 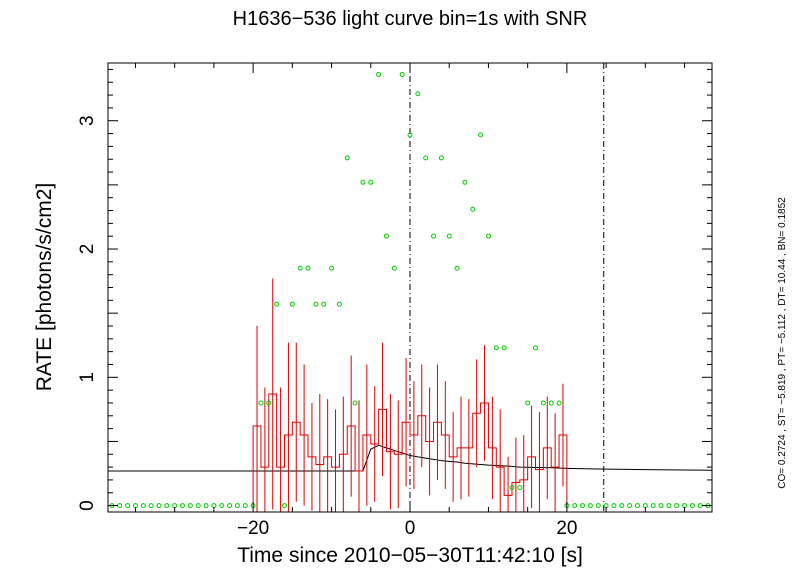 I want to click on x-tick-label: 20, so click(x=566, y=528).